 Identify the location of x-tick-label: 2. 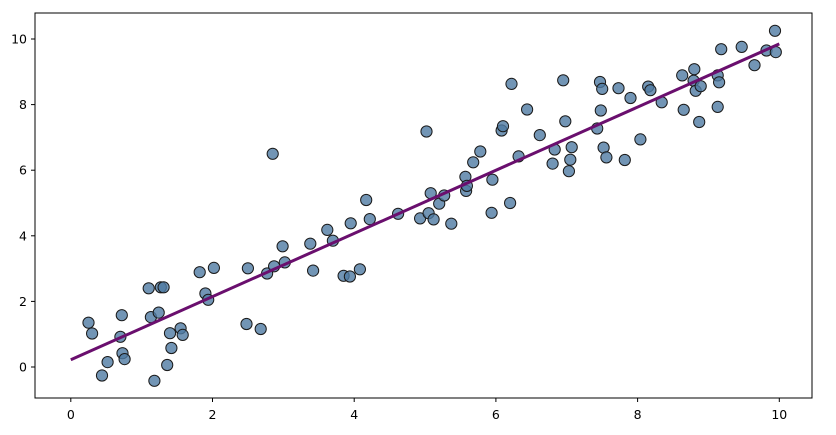
(213, 414).